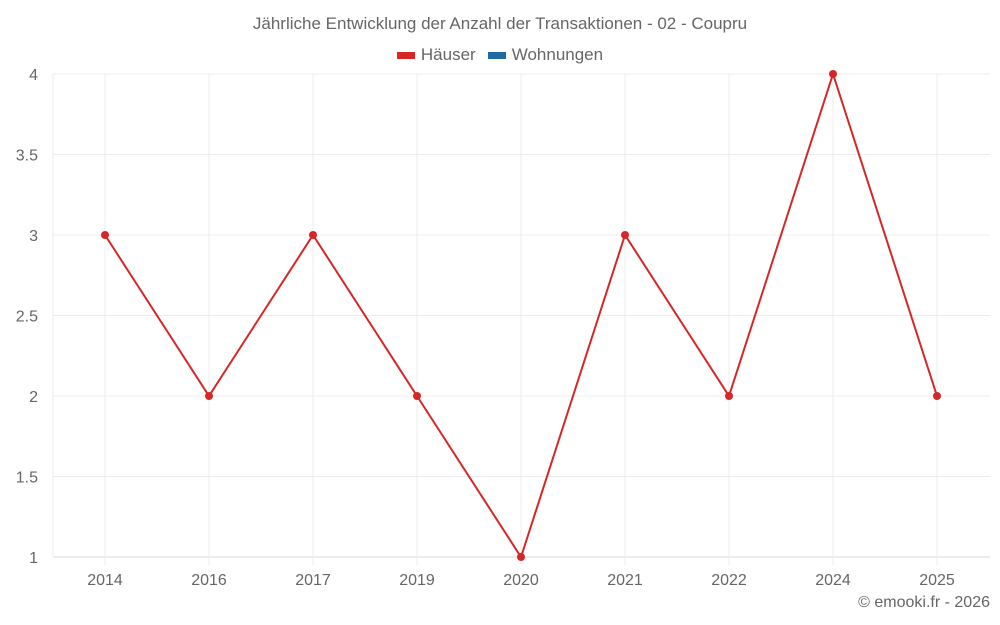 This screenshot has width=1000, height=625. Describe the element at coordinates (405, 55) in the screenshot. I see `legend-swatch-haeuser-icon` at that location.